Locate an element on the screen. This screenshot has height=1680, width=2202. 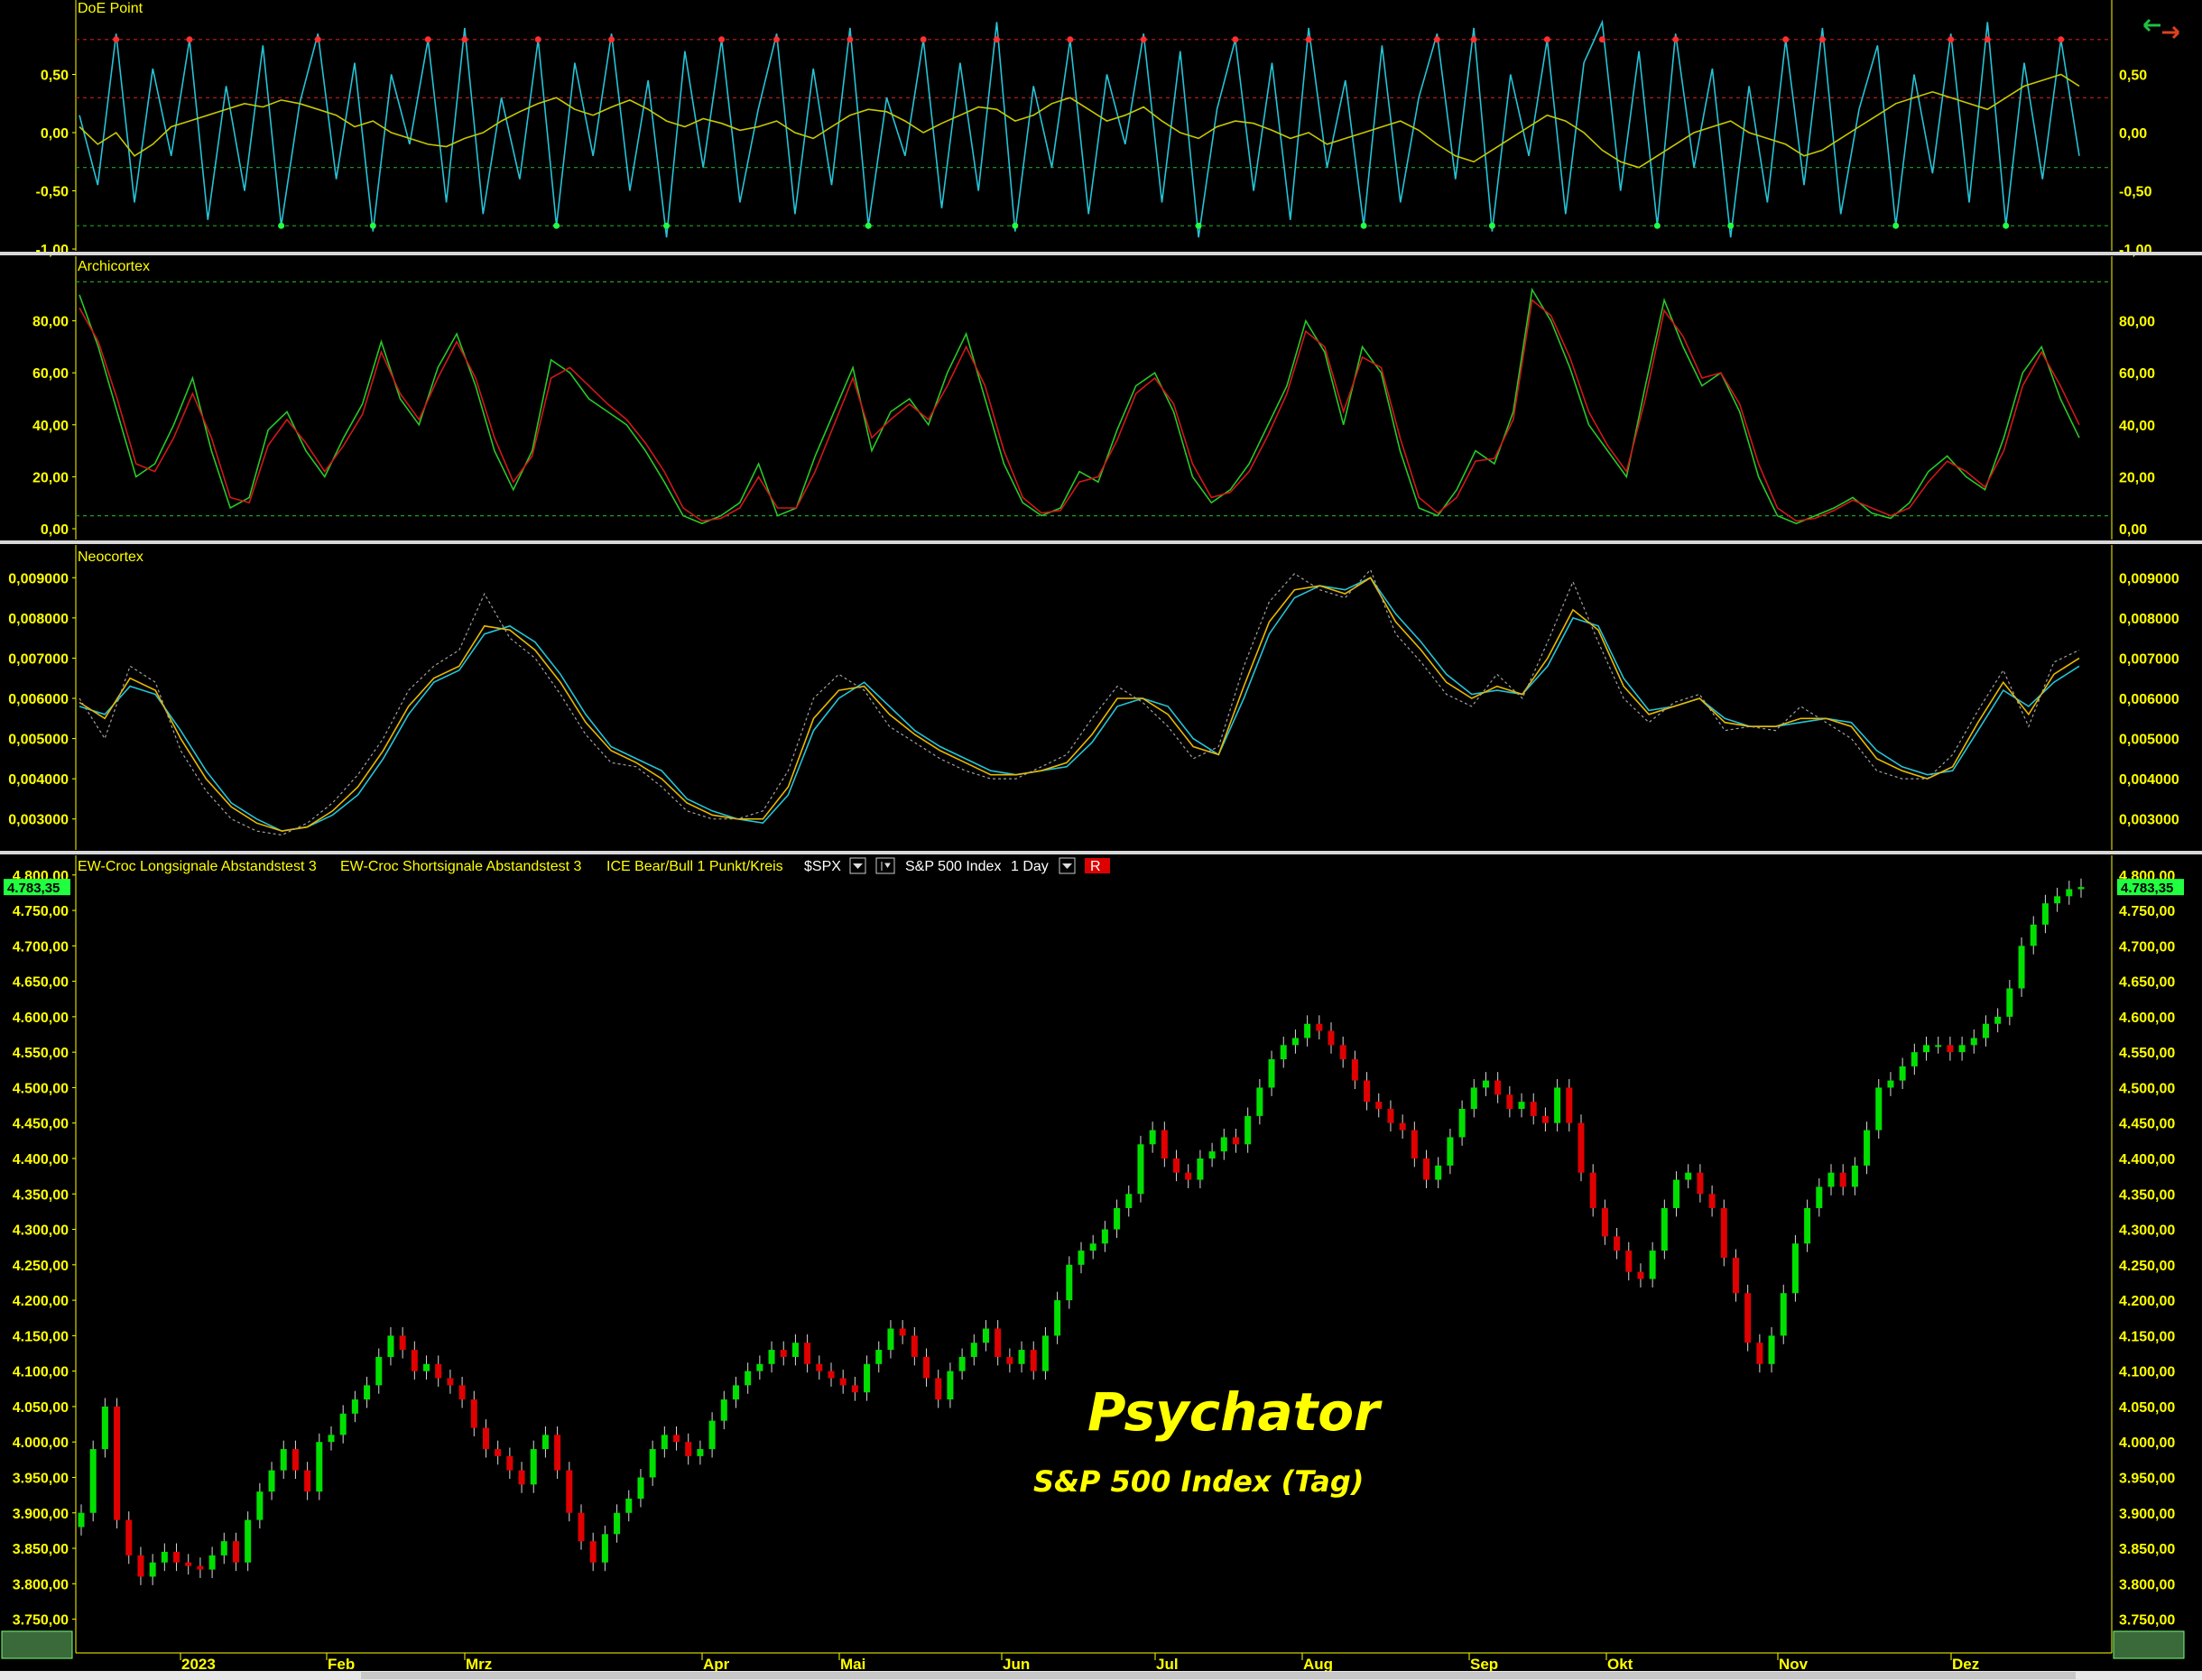
y-tick-label-left: 0,00 is located at coordinates (55, 530).